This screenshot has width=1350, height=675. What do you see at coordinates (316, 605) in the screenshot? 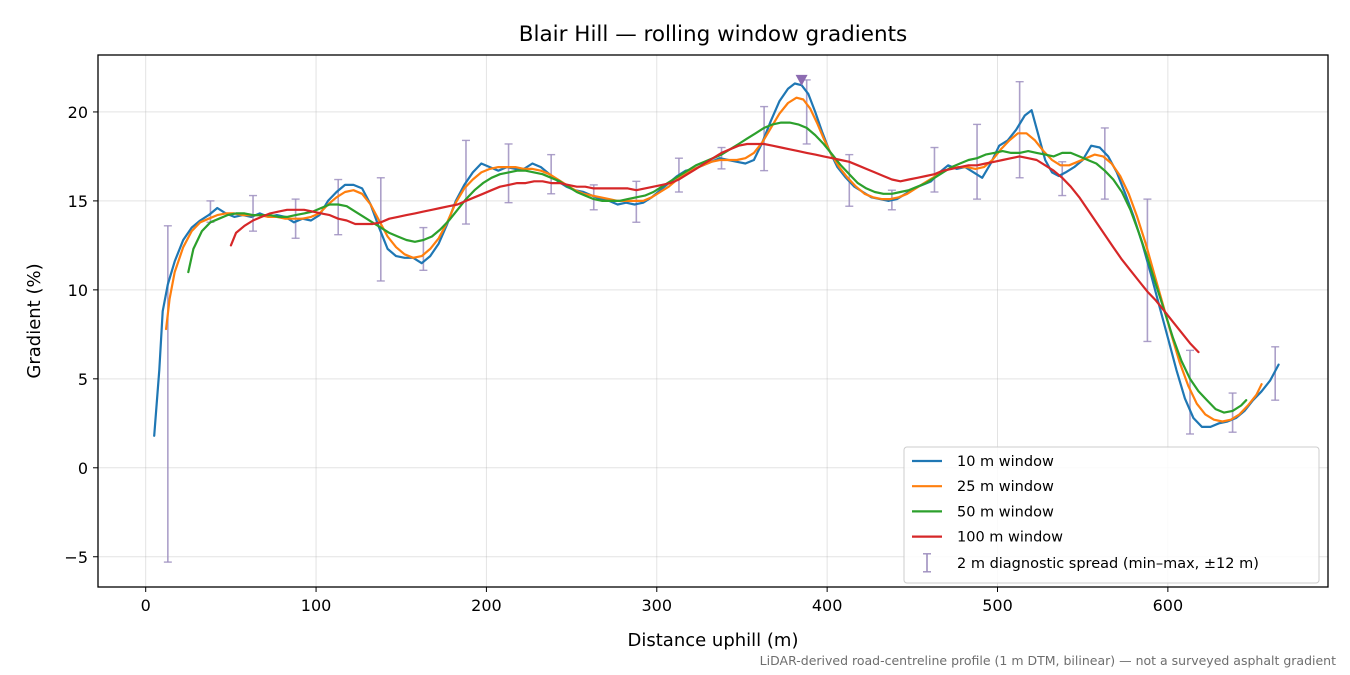
I see `x-tick-label: 100` at bounding box center [316, 605].